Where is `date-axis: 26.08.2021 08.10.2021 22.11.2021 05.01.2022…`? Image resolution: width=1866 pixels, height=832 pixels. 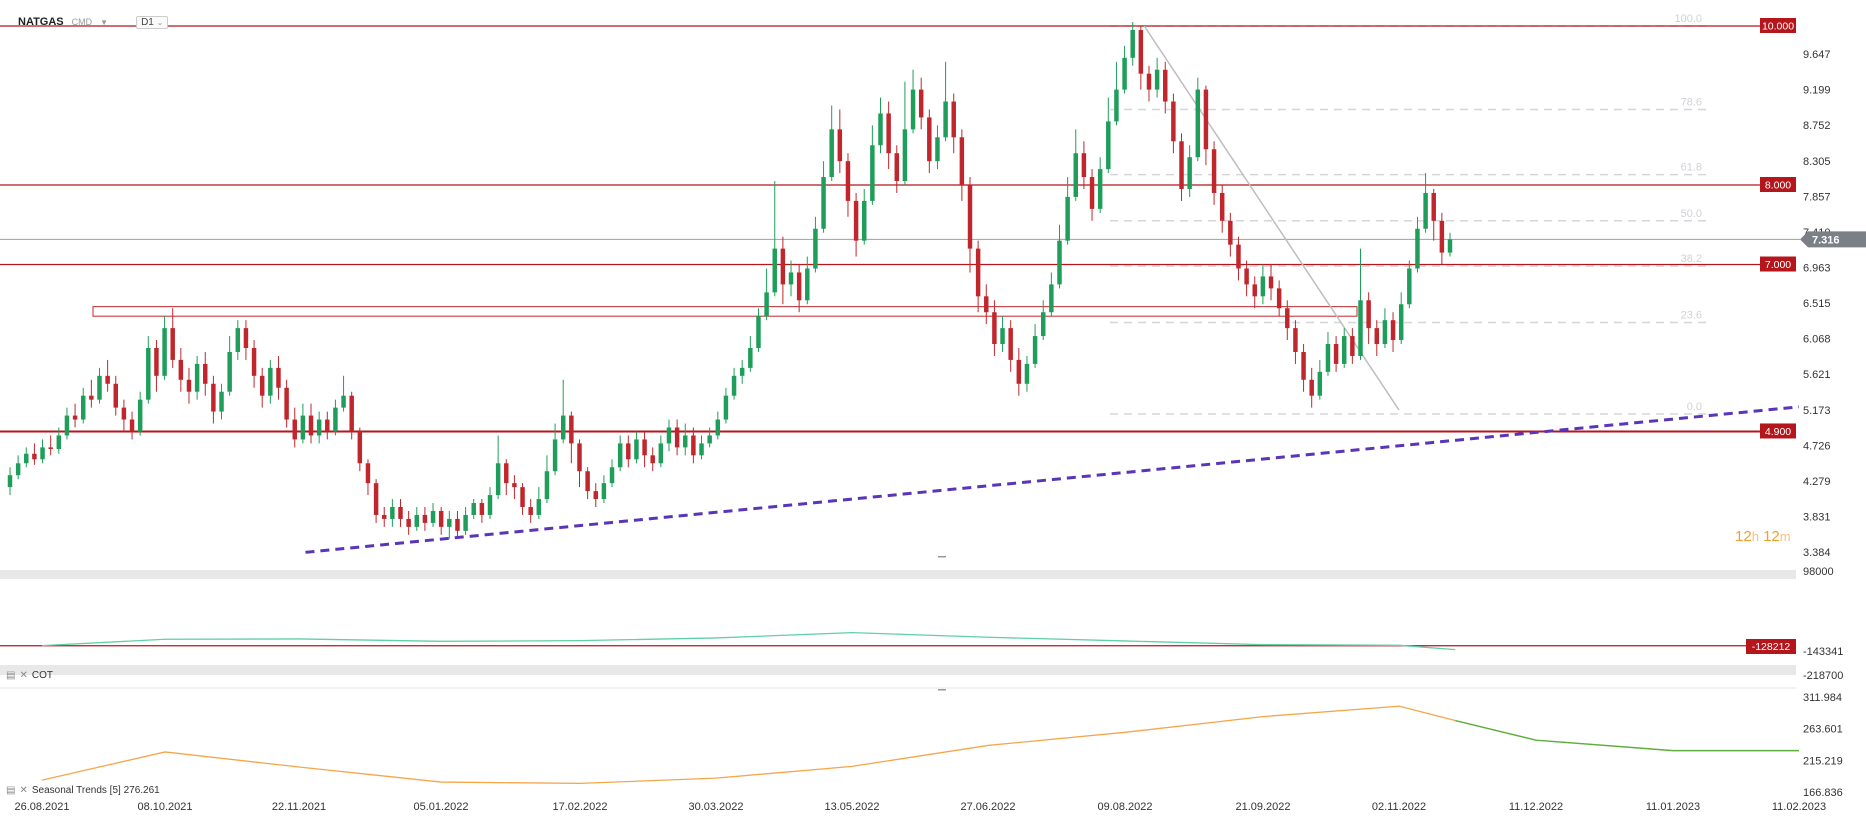 date-axis: 26.08.2021 08.10.2021 22.11.2021 05.01.2022… is located at coordinates (920, 807).